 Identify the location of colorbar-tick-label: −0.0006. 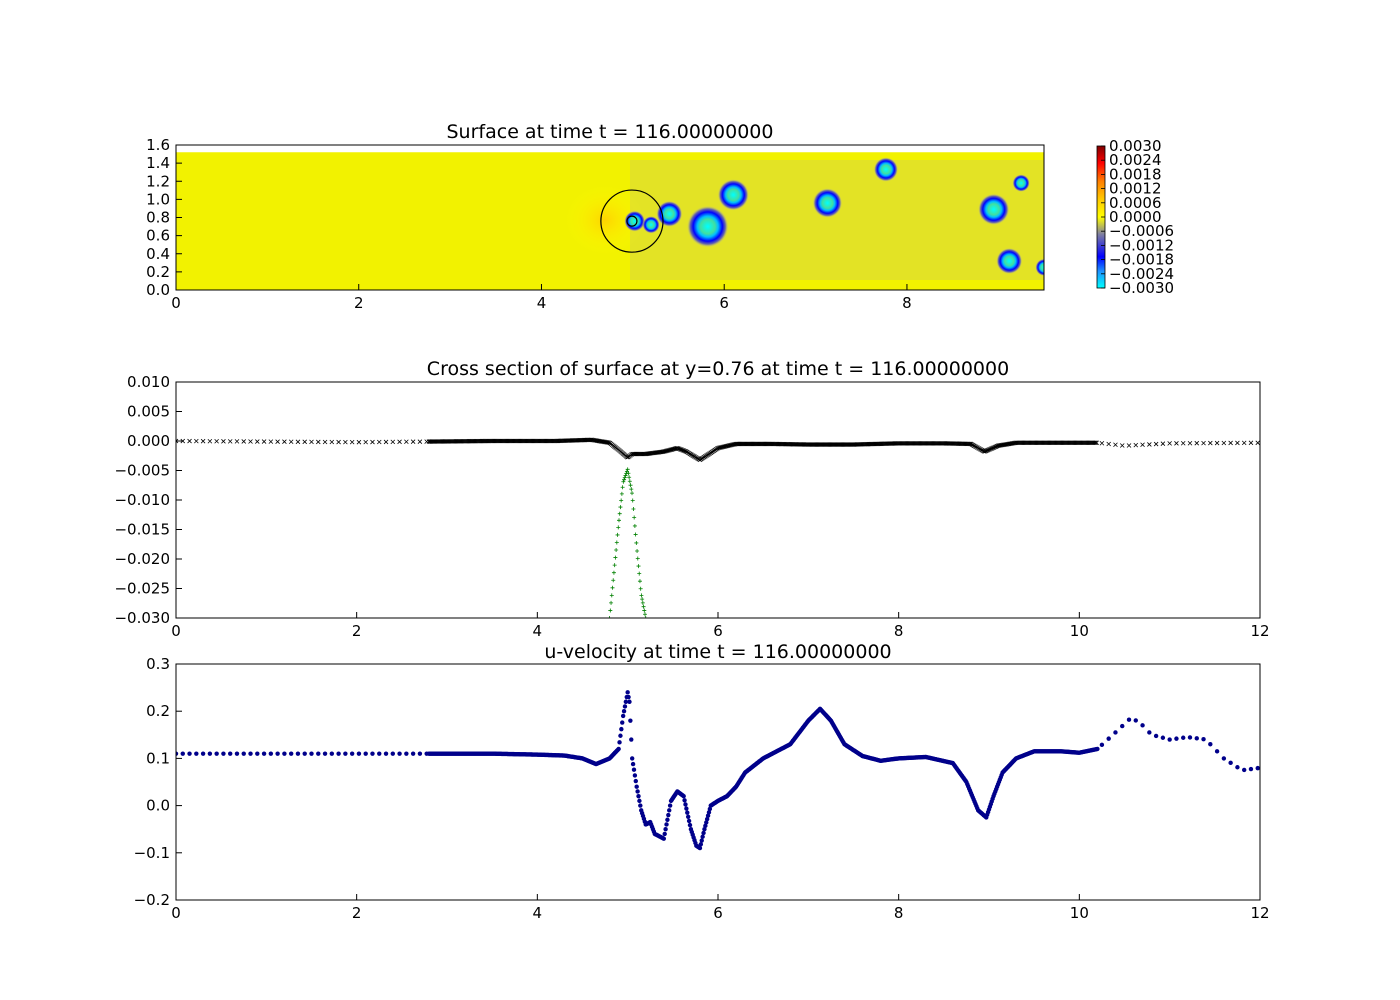
(1141, 231).